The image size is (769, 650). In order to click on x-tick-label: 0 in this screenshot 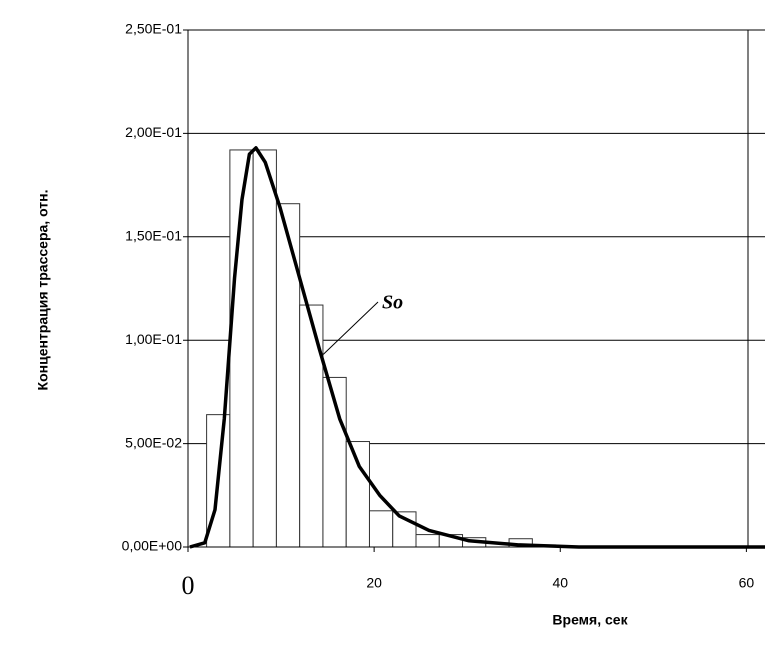, I will do `click(188, 585)`.